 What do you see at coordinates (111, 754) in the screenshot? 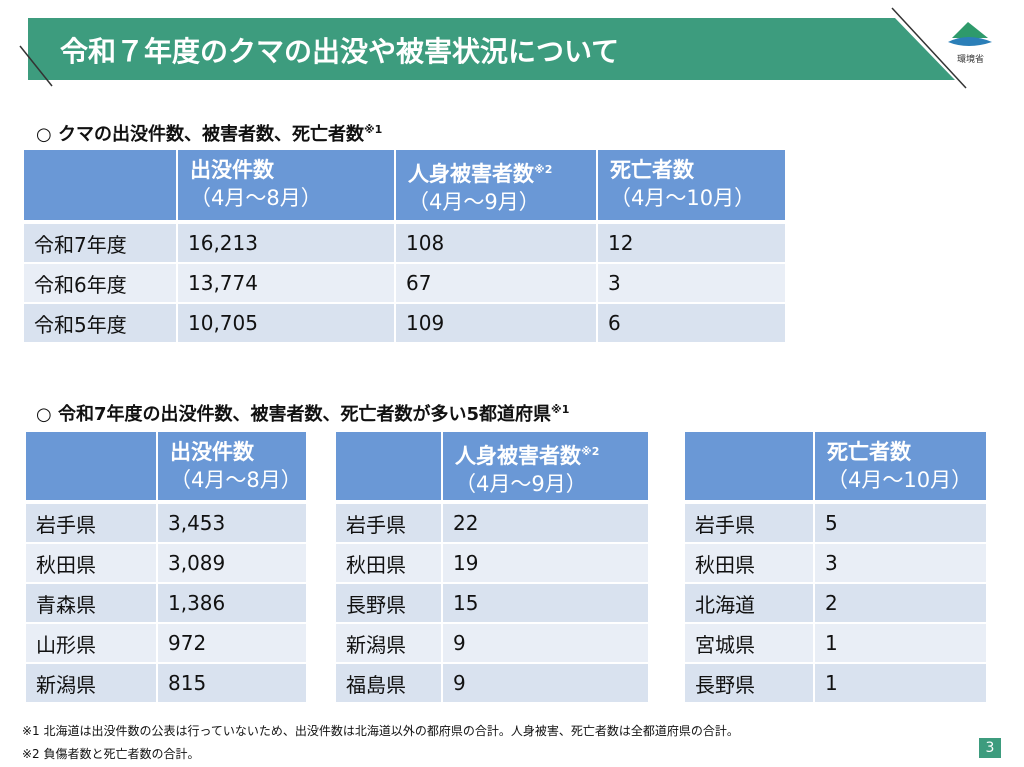
I see `footnote: ※2 負傷者数と死亡者数の合計。` at bounding box center [111, 754].